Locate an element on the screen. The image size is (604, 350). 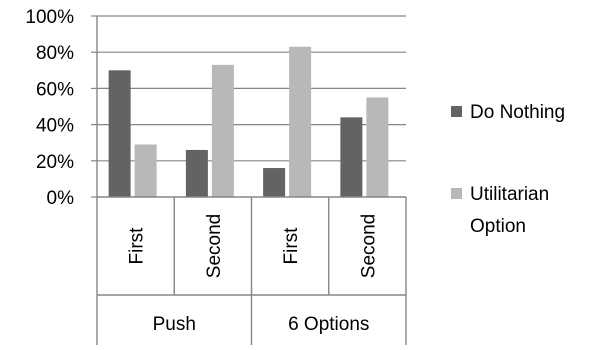
y-tick-label: 80% is located at coordinates (55, 53).